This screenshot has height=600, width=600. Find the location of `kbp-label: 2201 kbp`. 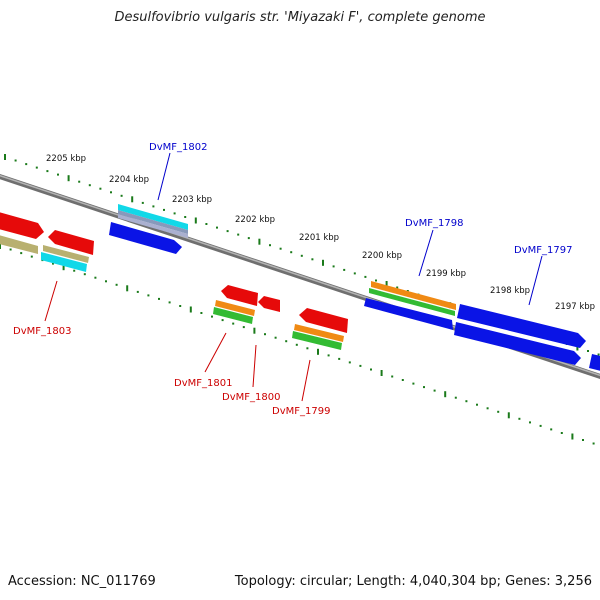

kbp-label: 2201 kbp is located at coordinates (319, 238).